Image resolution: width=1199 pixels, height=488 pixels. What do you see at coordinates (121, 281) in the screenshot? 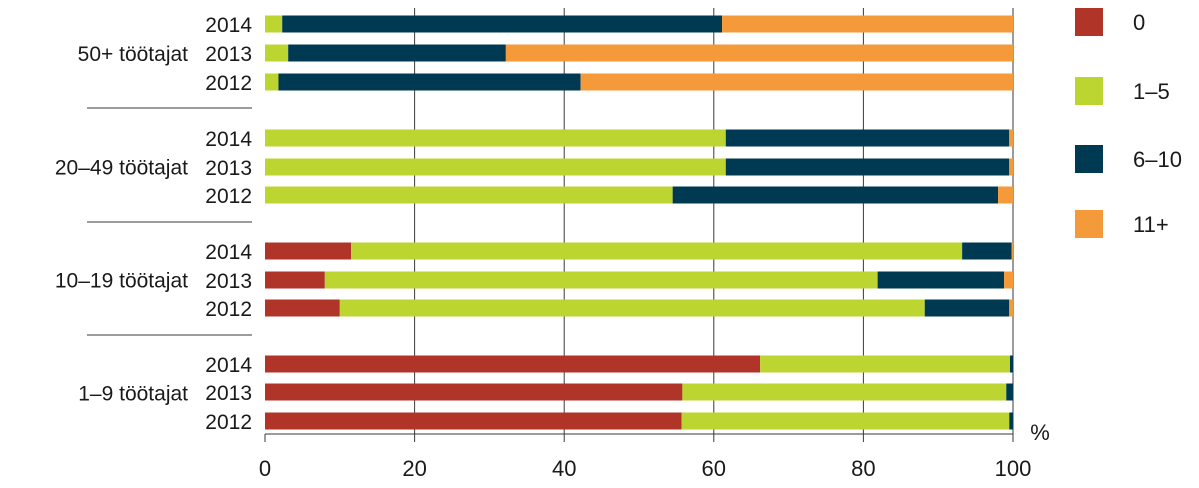
I see `group-label: 10–19 töötajat` at bounding box center [121, 281].